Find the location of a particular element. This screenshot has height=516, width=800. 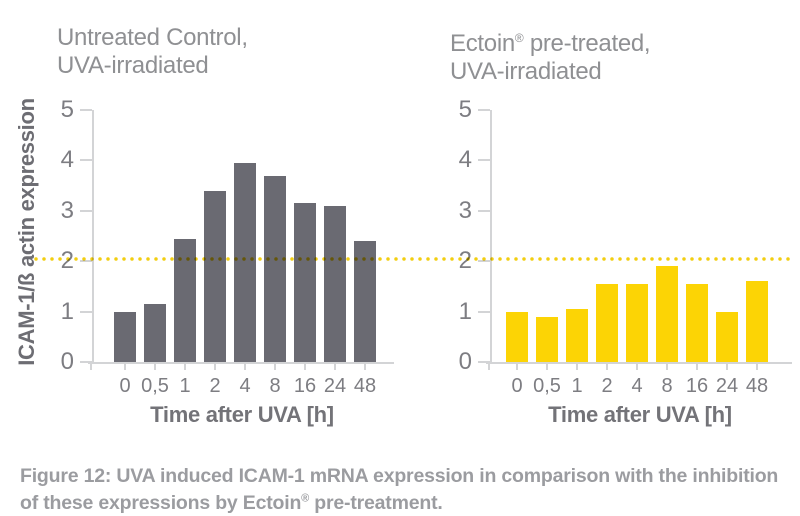

right-chart-title-line1: Ectoin® pre-treated, is located at coordinates (550, 43).